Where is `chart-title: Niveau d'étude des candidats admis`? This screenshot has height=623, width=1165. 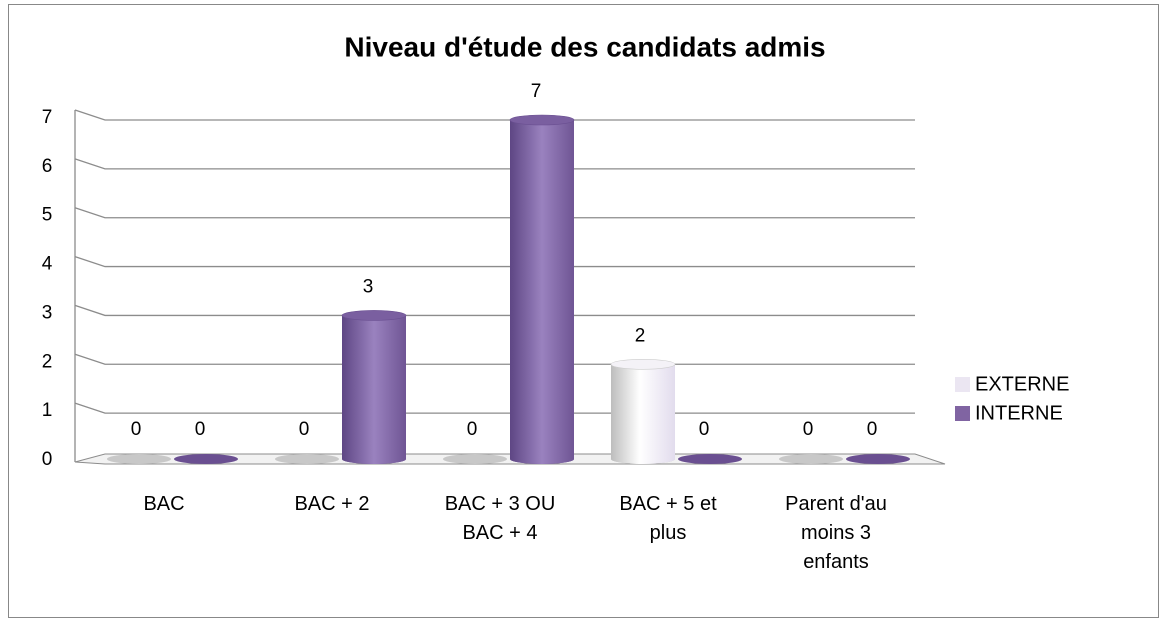
chart-title: Niveau d'étude des candidats admis is located at coordinates (584, 46).